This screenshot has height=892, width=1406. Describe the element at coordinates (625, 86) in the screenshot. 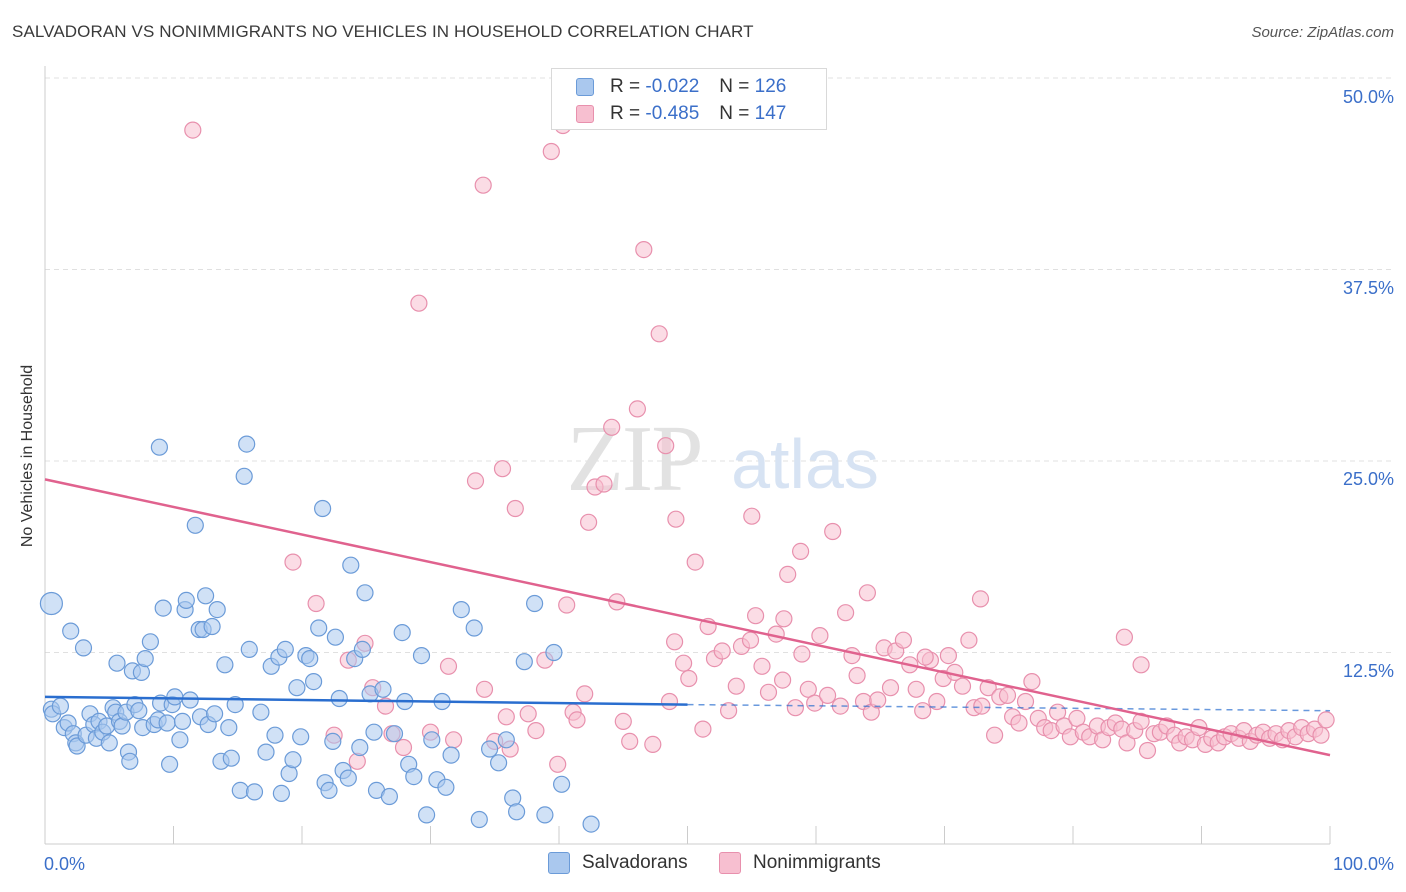

I see `legend-r-label: R =` at that location.